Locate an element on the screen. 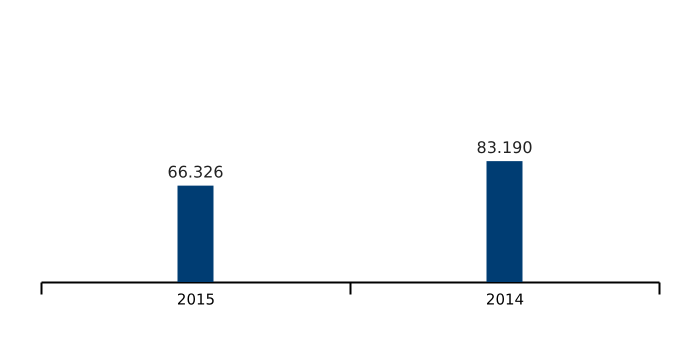 This screenshot has height=343, width=694. x-tick-label: 2014 is located at coordinates (505, 299).